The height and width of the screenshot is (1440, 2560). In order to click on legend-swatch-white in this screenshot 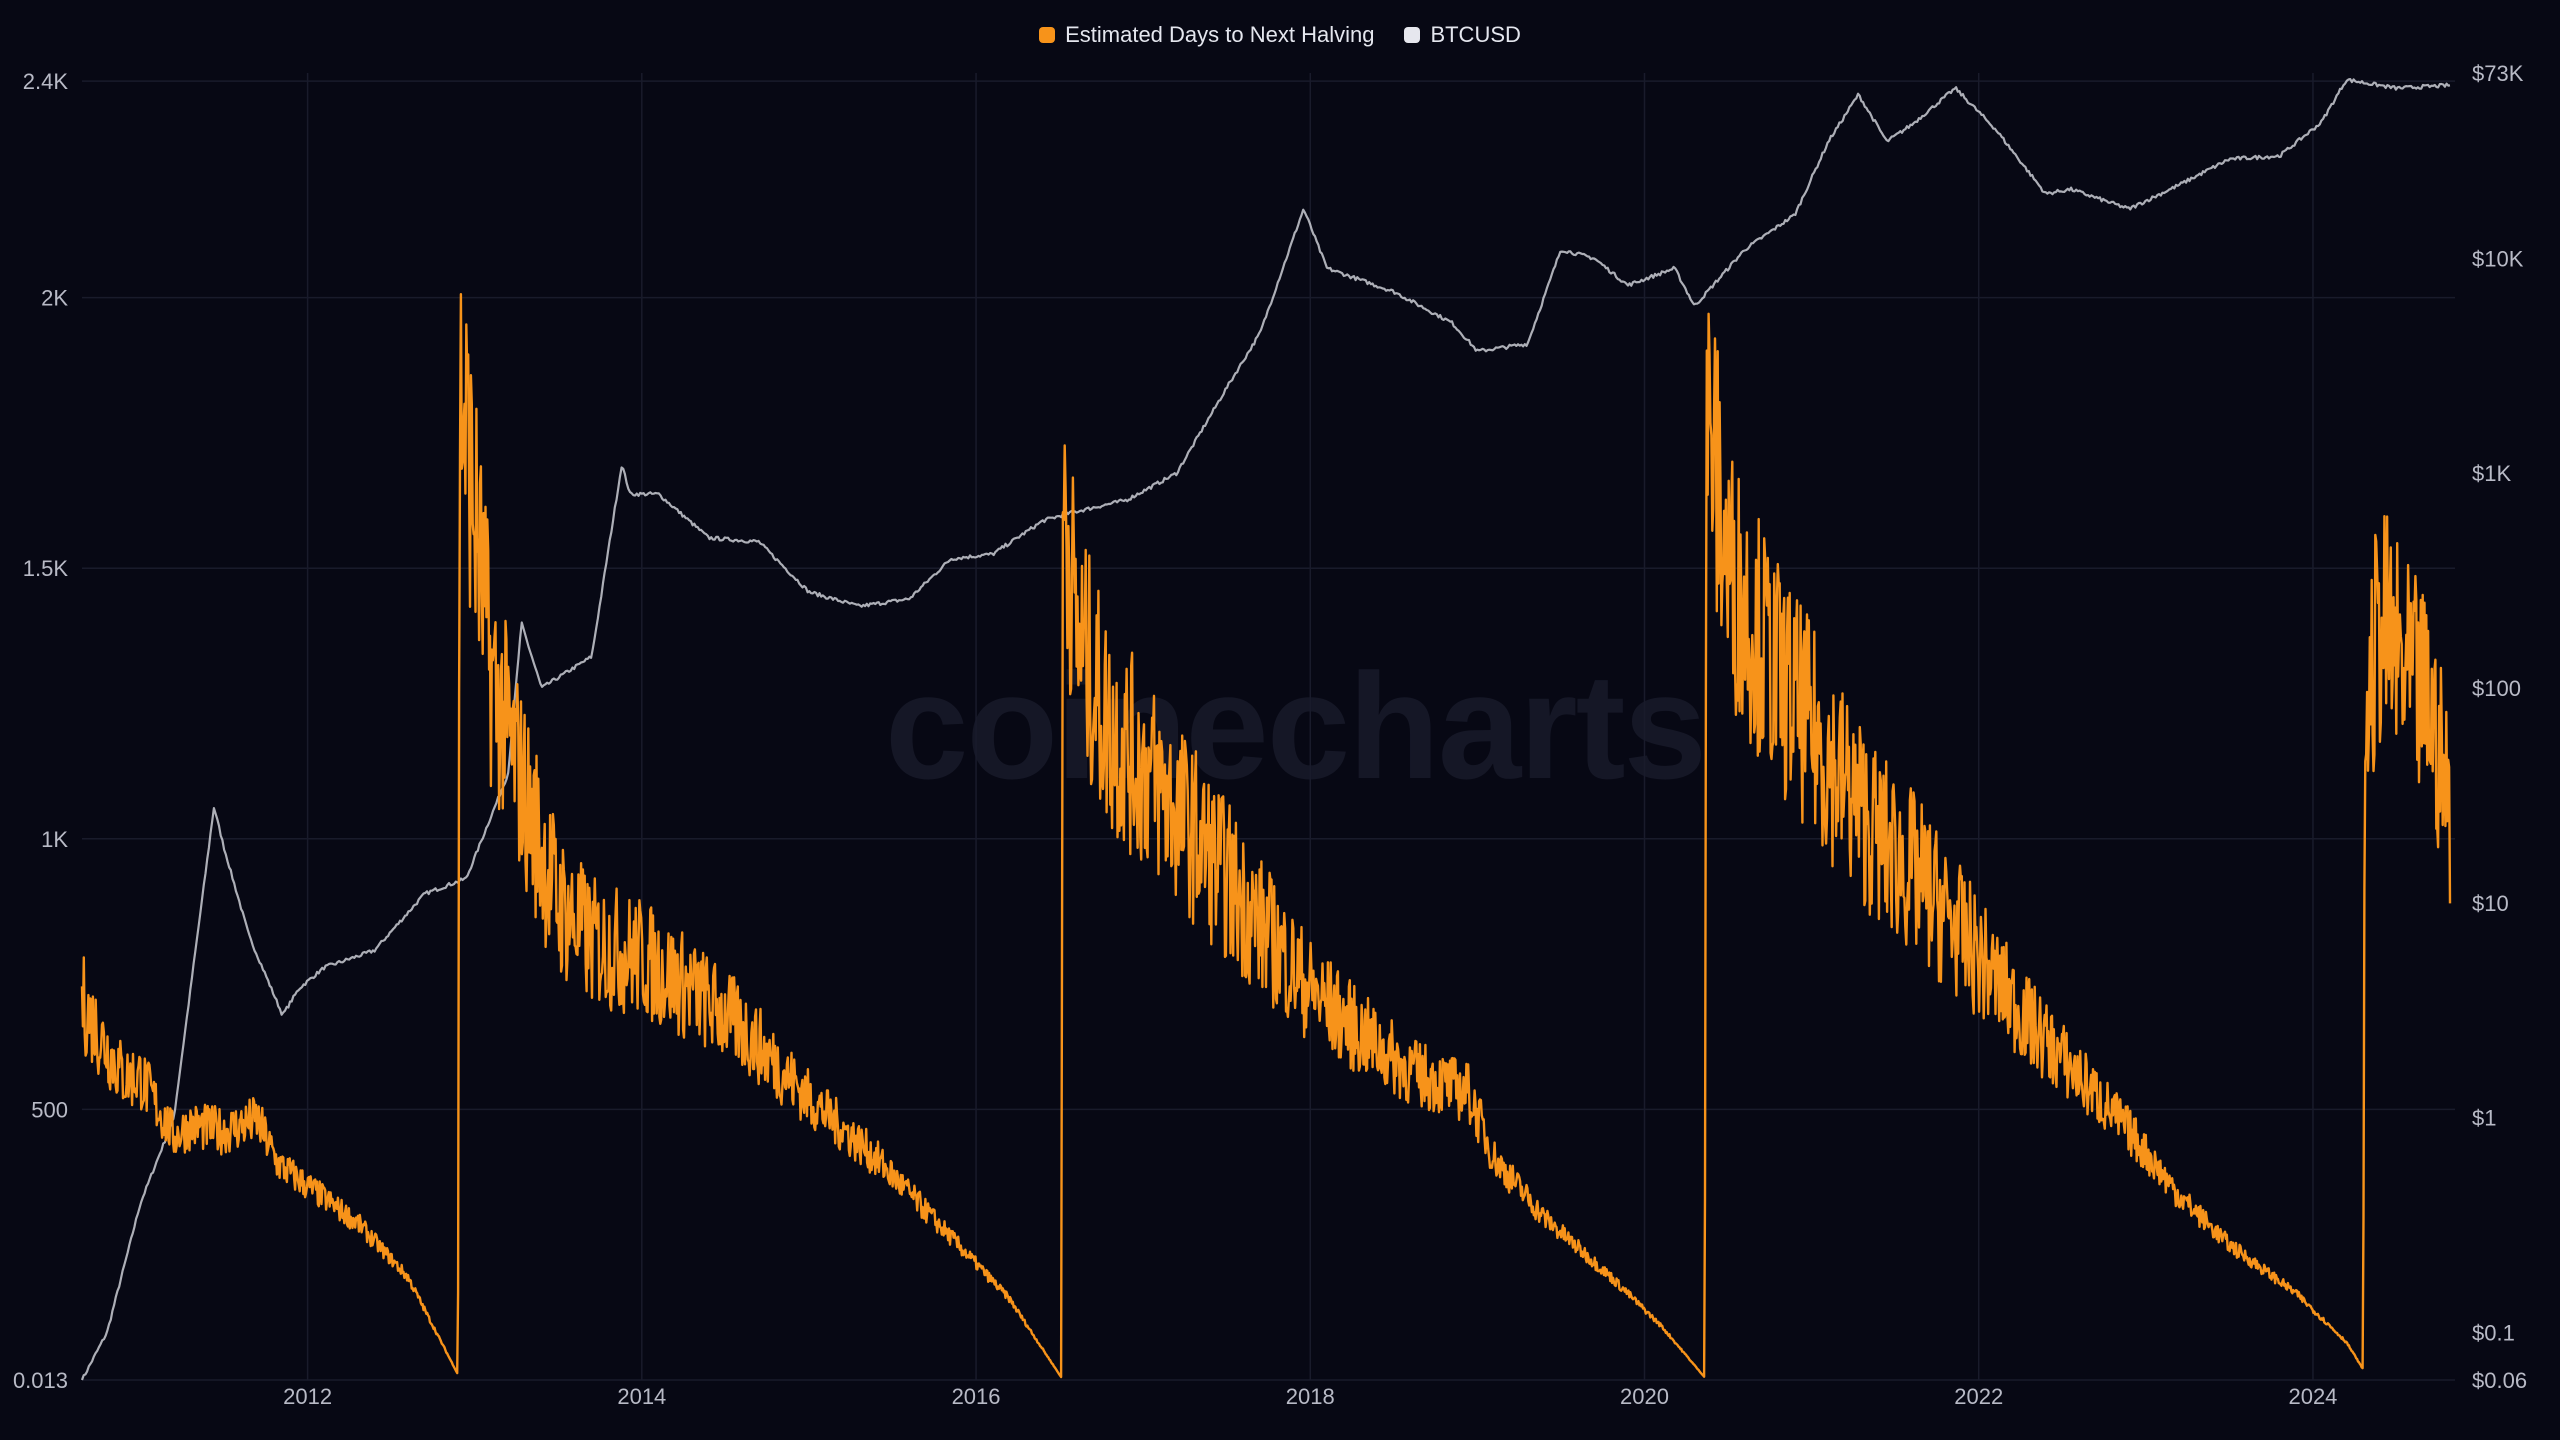, I will do `click(1412, 35)`.